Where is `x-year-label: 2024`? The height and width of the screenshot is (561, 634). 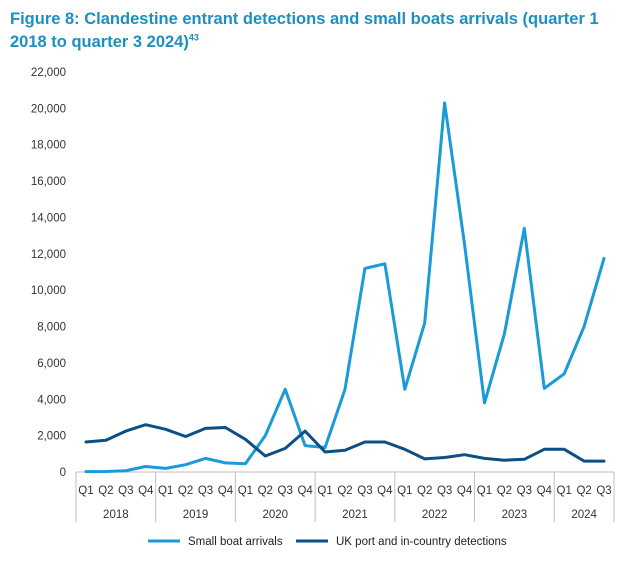
x-year-label: 2024 is located at coordinates (584, 515).